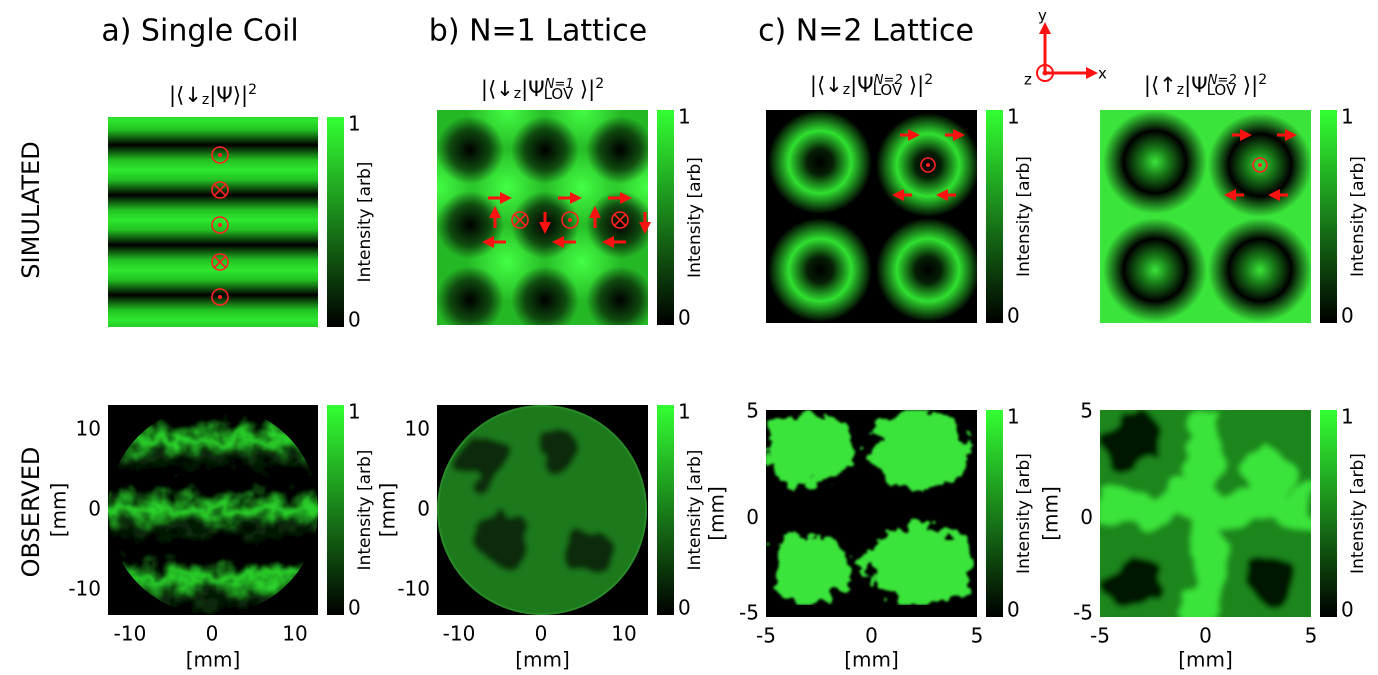  I want to click on panel-label: |⟨↓z|ΨN=1 LOV ⟩|2, so click(542, 89).